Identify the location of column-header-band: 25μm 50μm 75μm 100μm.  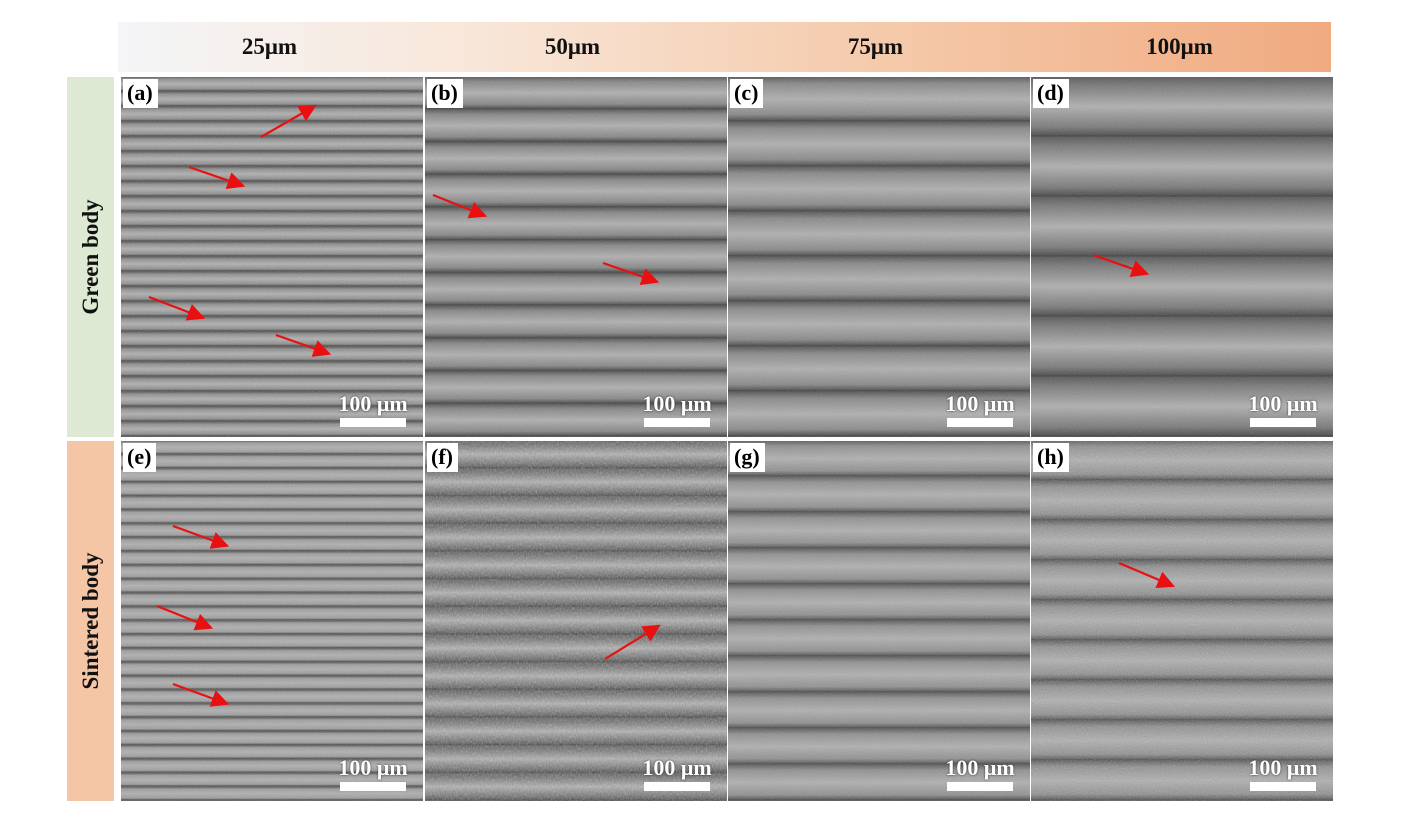
(724, 47).